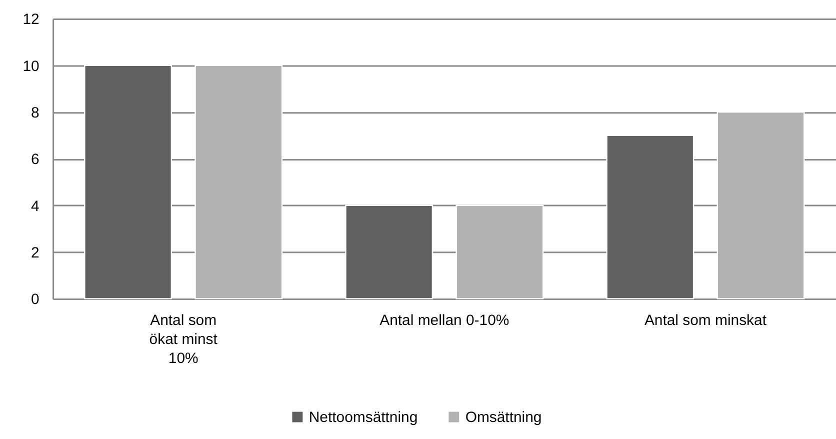 This screenshot has width=836, height=439. What do you see at coordinates (363, 417) in the screenshot?
I see `legend-label: Nettoomsättning` at bounding box center [363, 417].